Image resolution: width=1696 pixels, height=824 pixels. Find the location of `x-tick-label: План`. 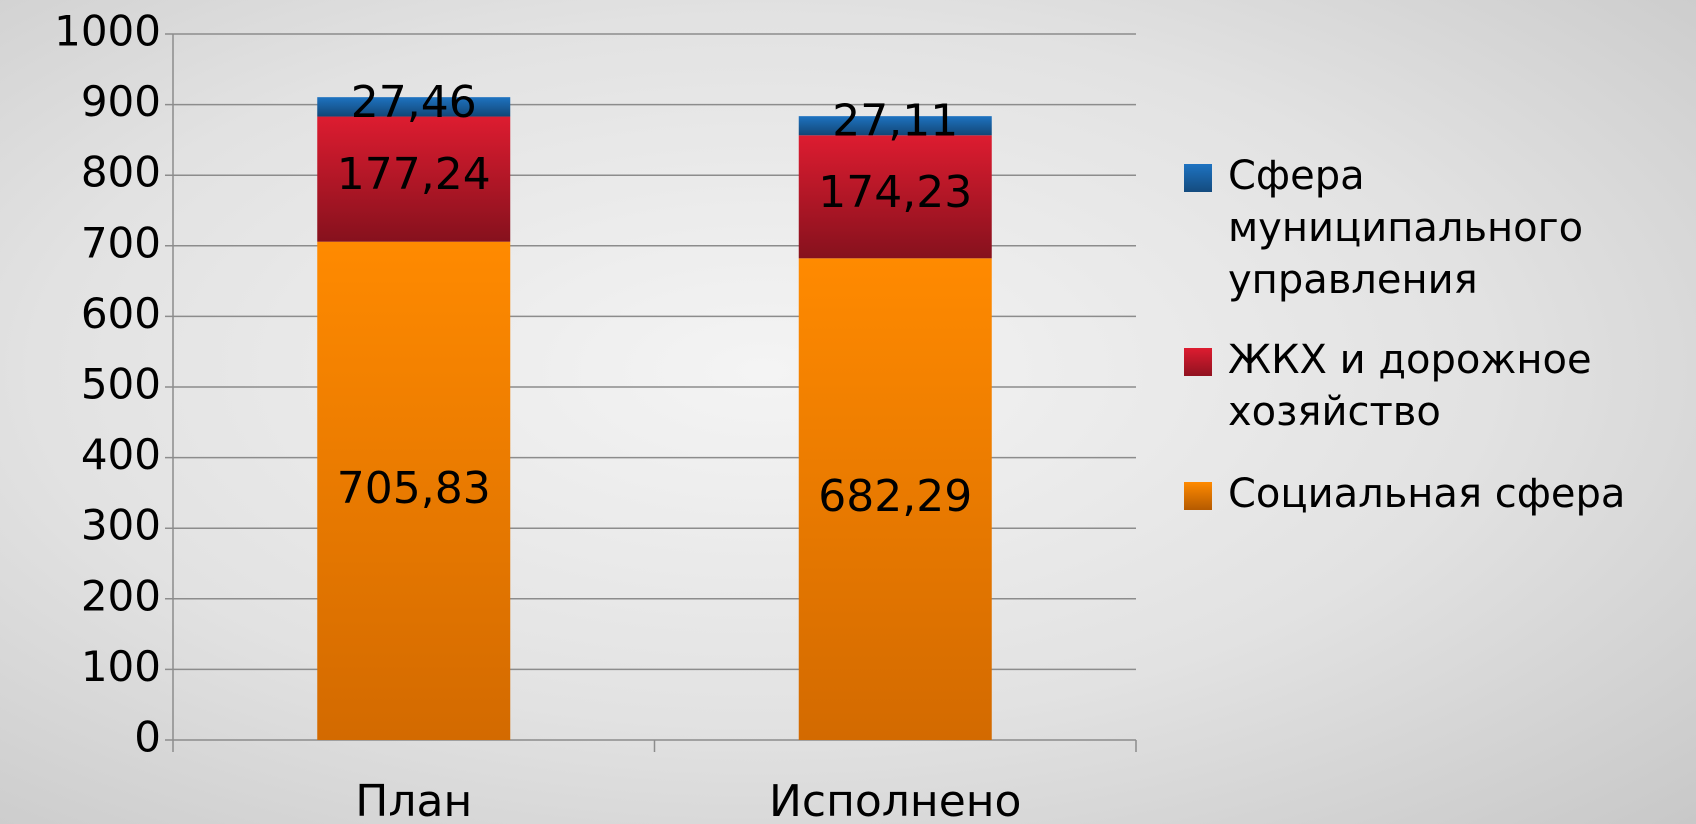

x-tick-label: План is located at coordinates (413, 800).